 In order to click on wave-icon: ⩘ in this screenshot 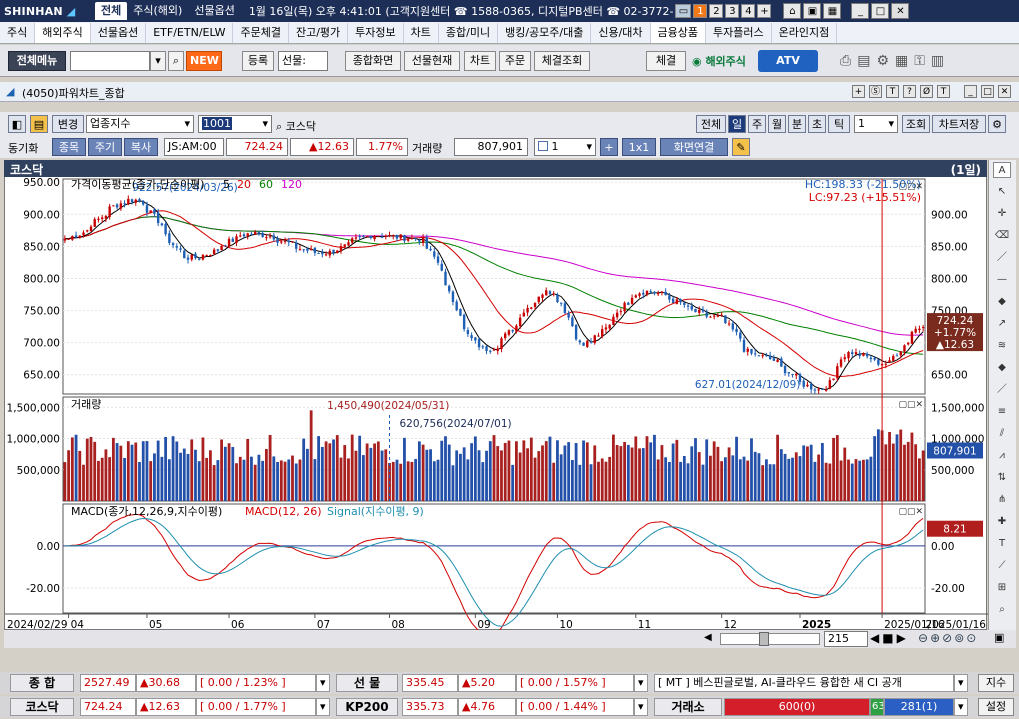, I will do `click(1002, 455)`.